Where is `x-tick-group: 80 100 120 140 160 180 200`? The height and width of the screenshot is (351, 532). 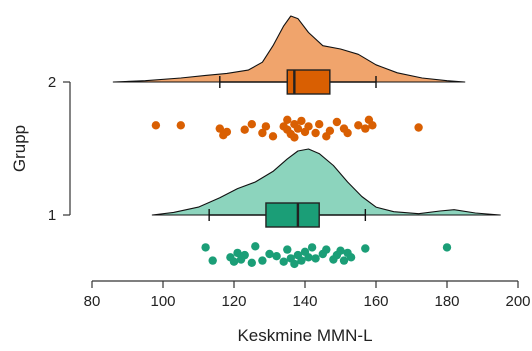 x-tick-group: 80 100 120 140 160 180 200 is located at coordinates (307, 295).